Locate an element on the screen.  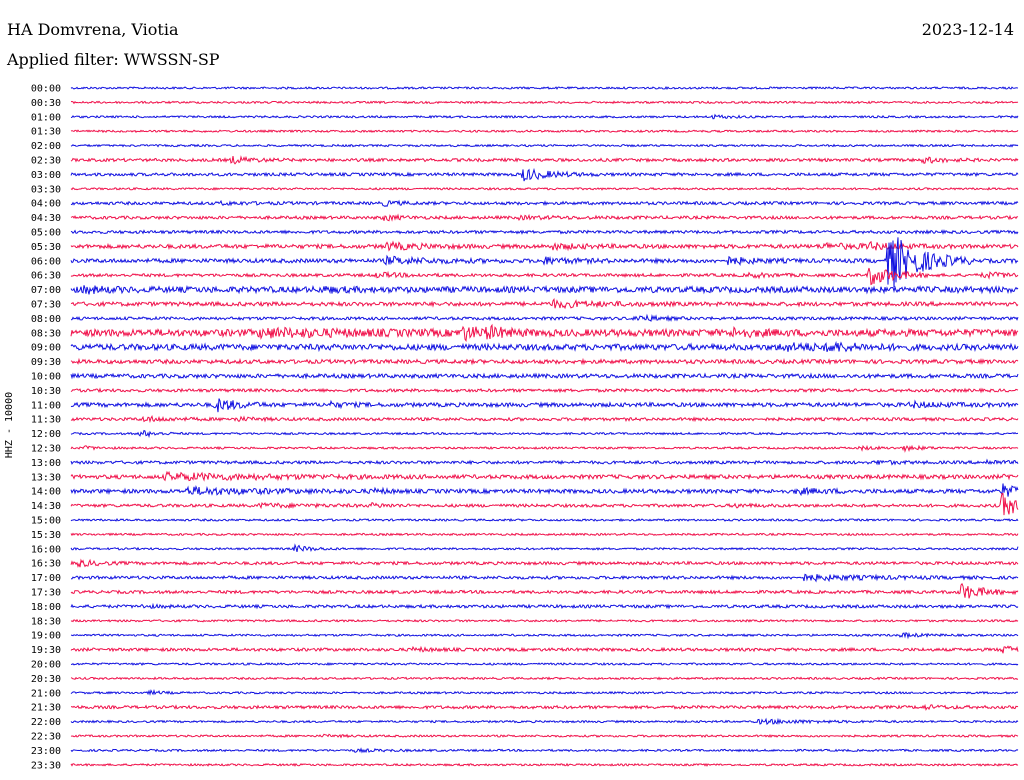
tick-label: 19:30 is located at coordinates (46, 650).